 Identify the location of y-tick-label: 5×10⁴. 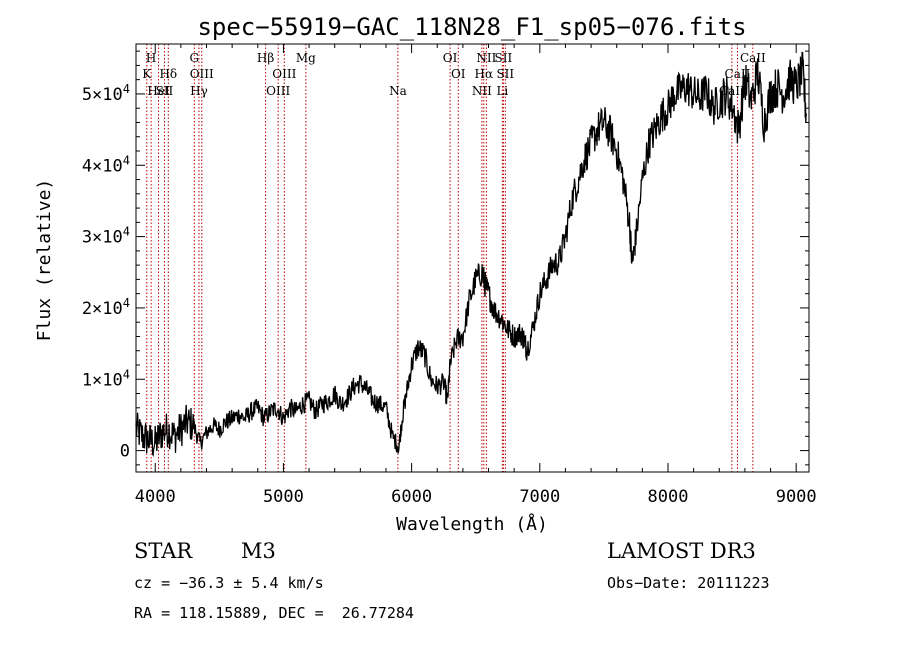
(106, 93).